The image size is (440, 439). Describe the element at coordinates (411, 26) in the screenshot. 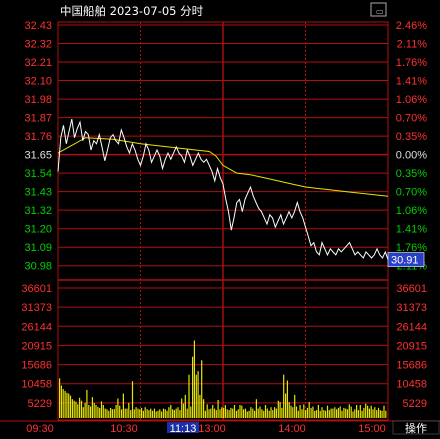

I see `pct-tick-label: 2.46%` at that location.